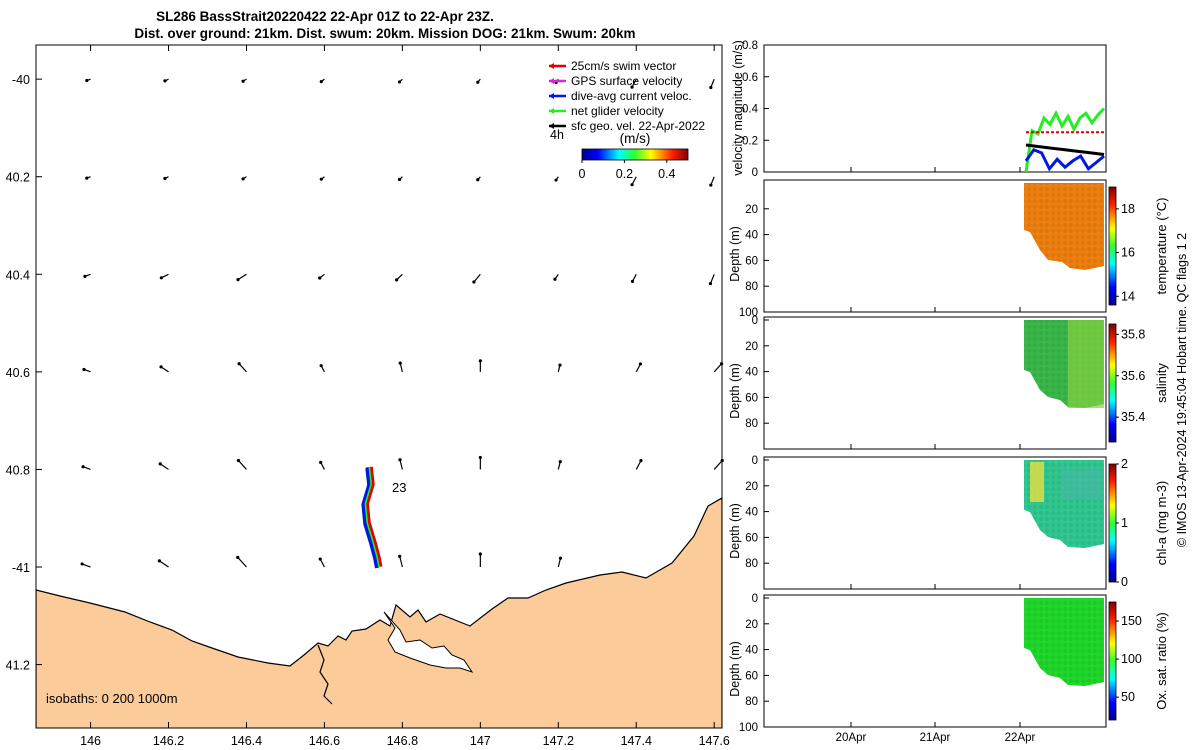  Describe the element at coordinates (18, 373) in the screenshot. I see `map-y-tick-label: 40.6` at that location.